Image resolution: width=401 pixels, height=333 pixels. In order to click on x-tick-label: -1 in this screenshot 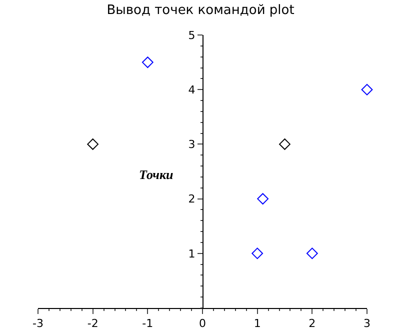, I will do `click(148, 323)`.